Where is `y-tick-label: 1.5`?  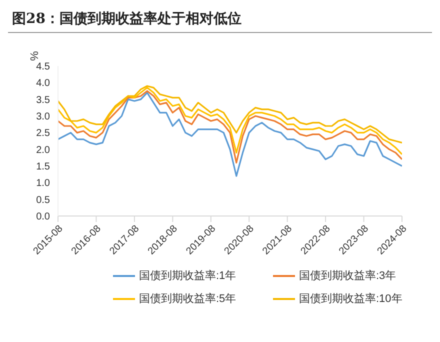 y-tick-label: 1.5 is located at coordinates (43, 167).